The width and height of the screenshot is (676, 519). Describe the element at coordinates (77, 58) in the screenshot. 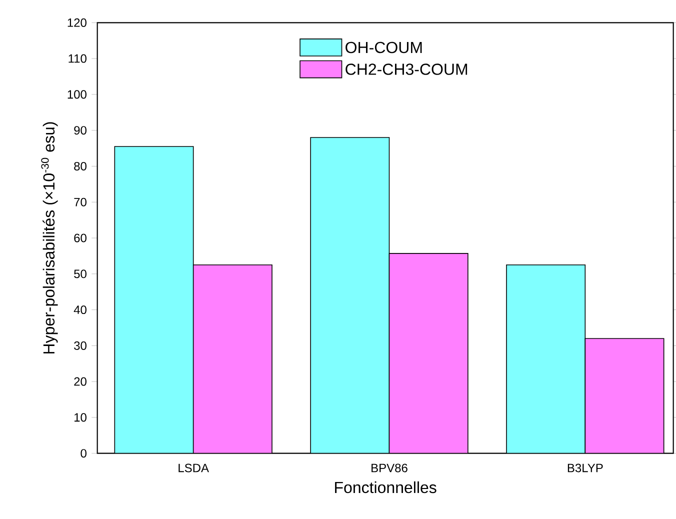

I see `y-tick-label: 110` at that location.